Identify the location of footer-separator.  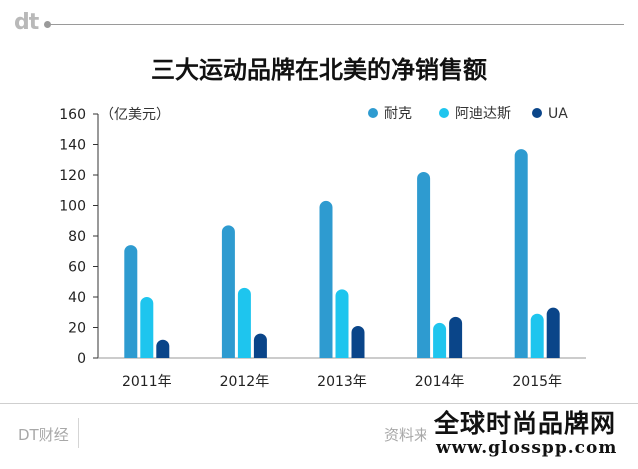
(78, 433).